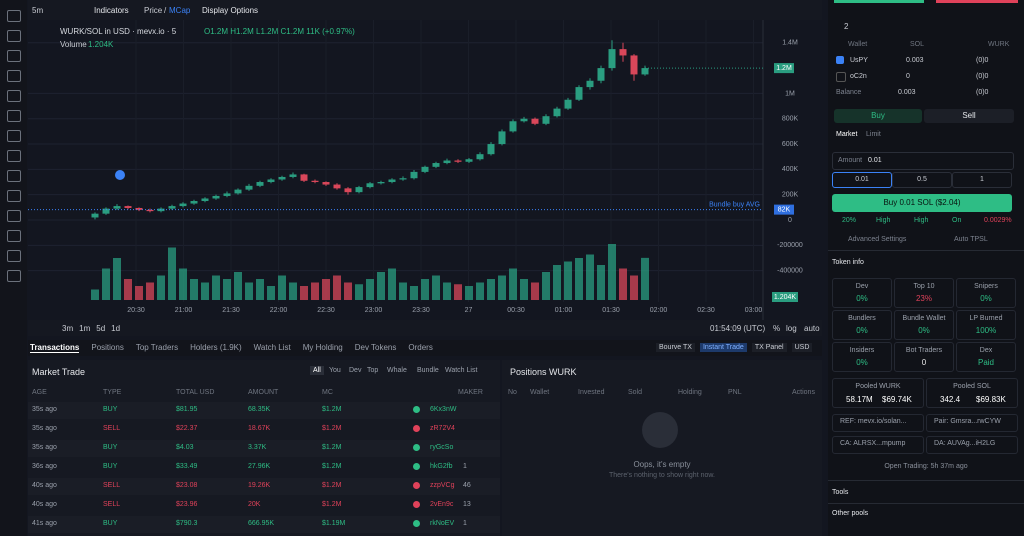 The image size is (1024, 536). Describe the element at coordinates (443, 409) in the screenshot. I see `maker: 6Kx3nW` at that location.